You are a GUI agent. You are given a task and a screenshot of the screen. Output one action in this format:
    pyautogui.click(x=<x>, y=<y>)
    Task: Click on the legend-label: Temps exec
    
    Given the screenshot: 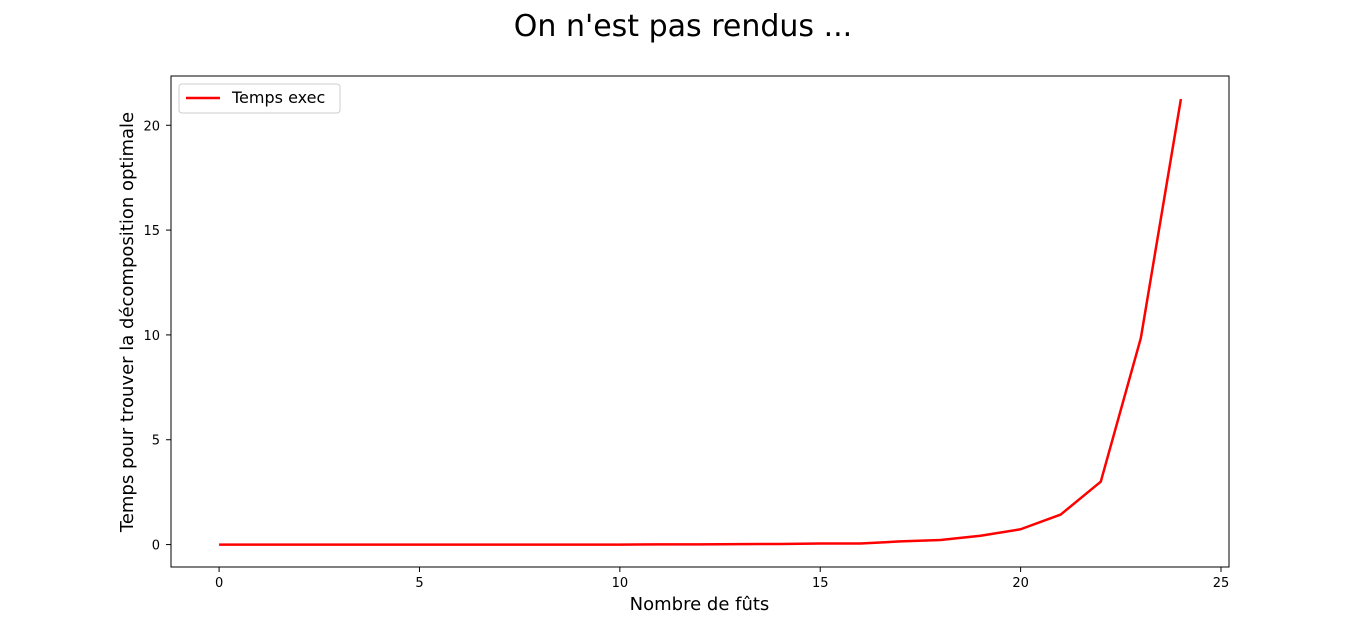 What is the action you would take?
    pyautogui.click(x=278, y=97)
    